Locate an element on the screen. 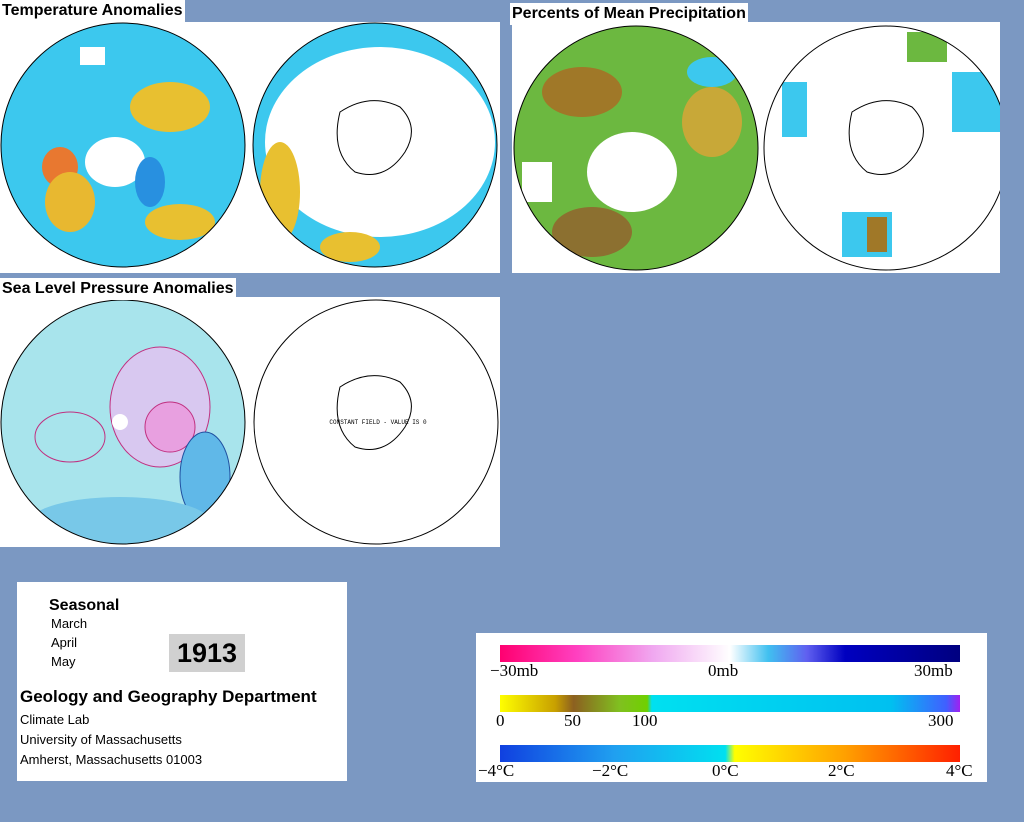  temperature-maps is located at coordinates (249, 145).